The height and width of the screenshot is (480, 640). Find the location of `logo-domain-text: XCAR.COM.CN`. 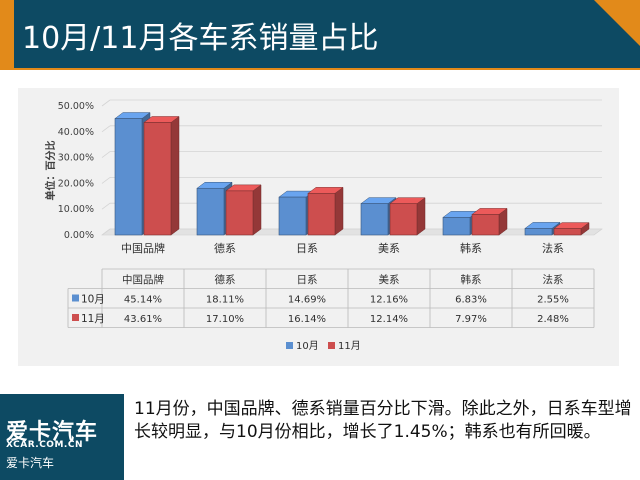

logo-domain-text: XCAR.COM.CN is located at coordinates (44, 445).